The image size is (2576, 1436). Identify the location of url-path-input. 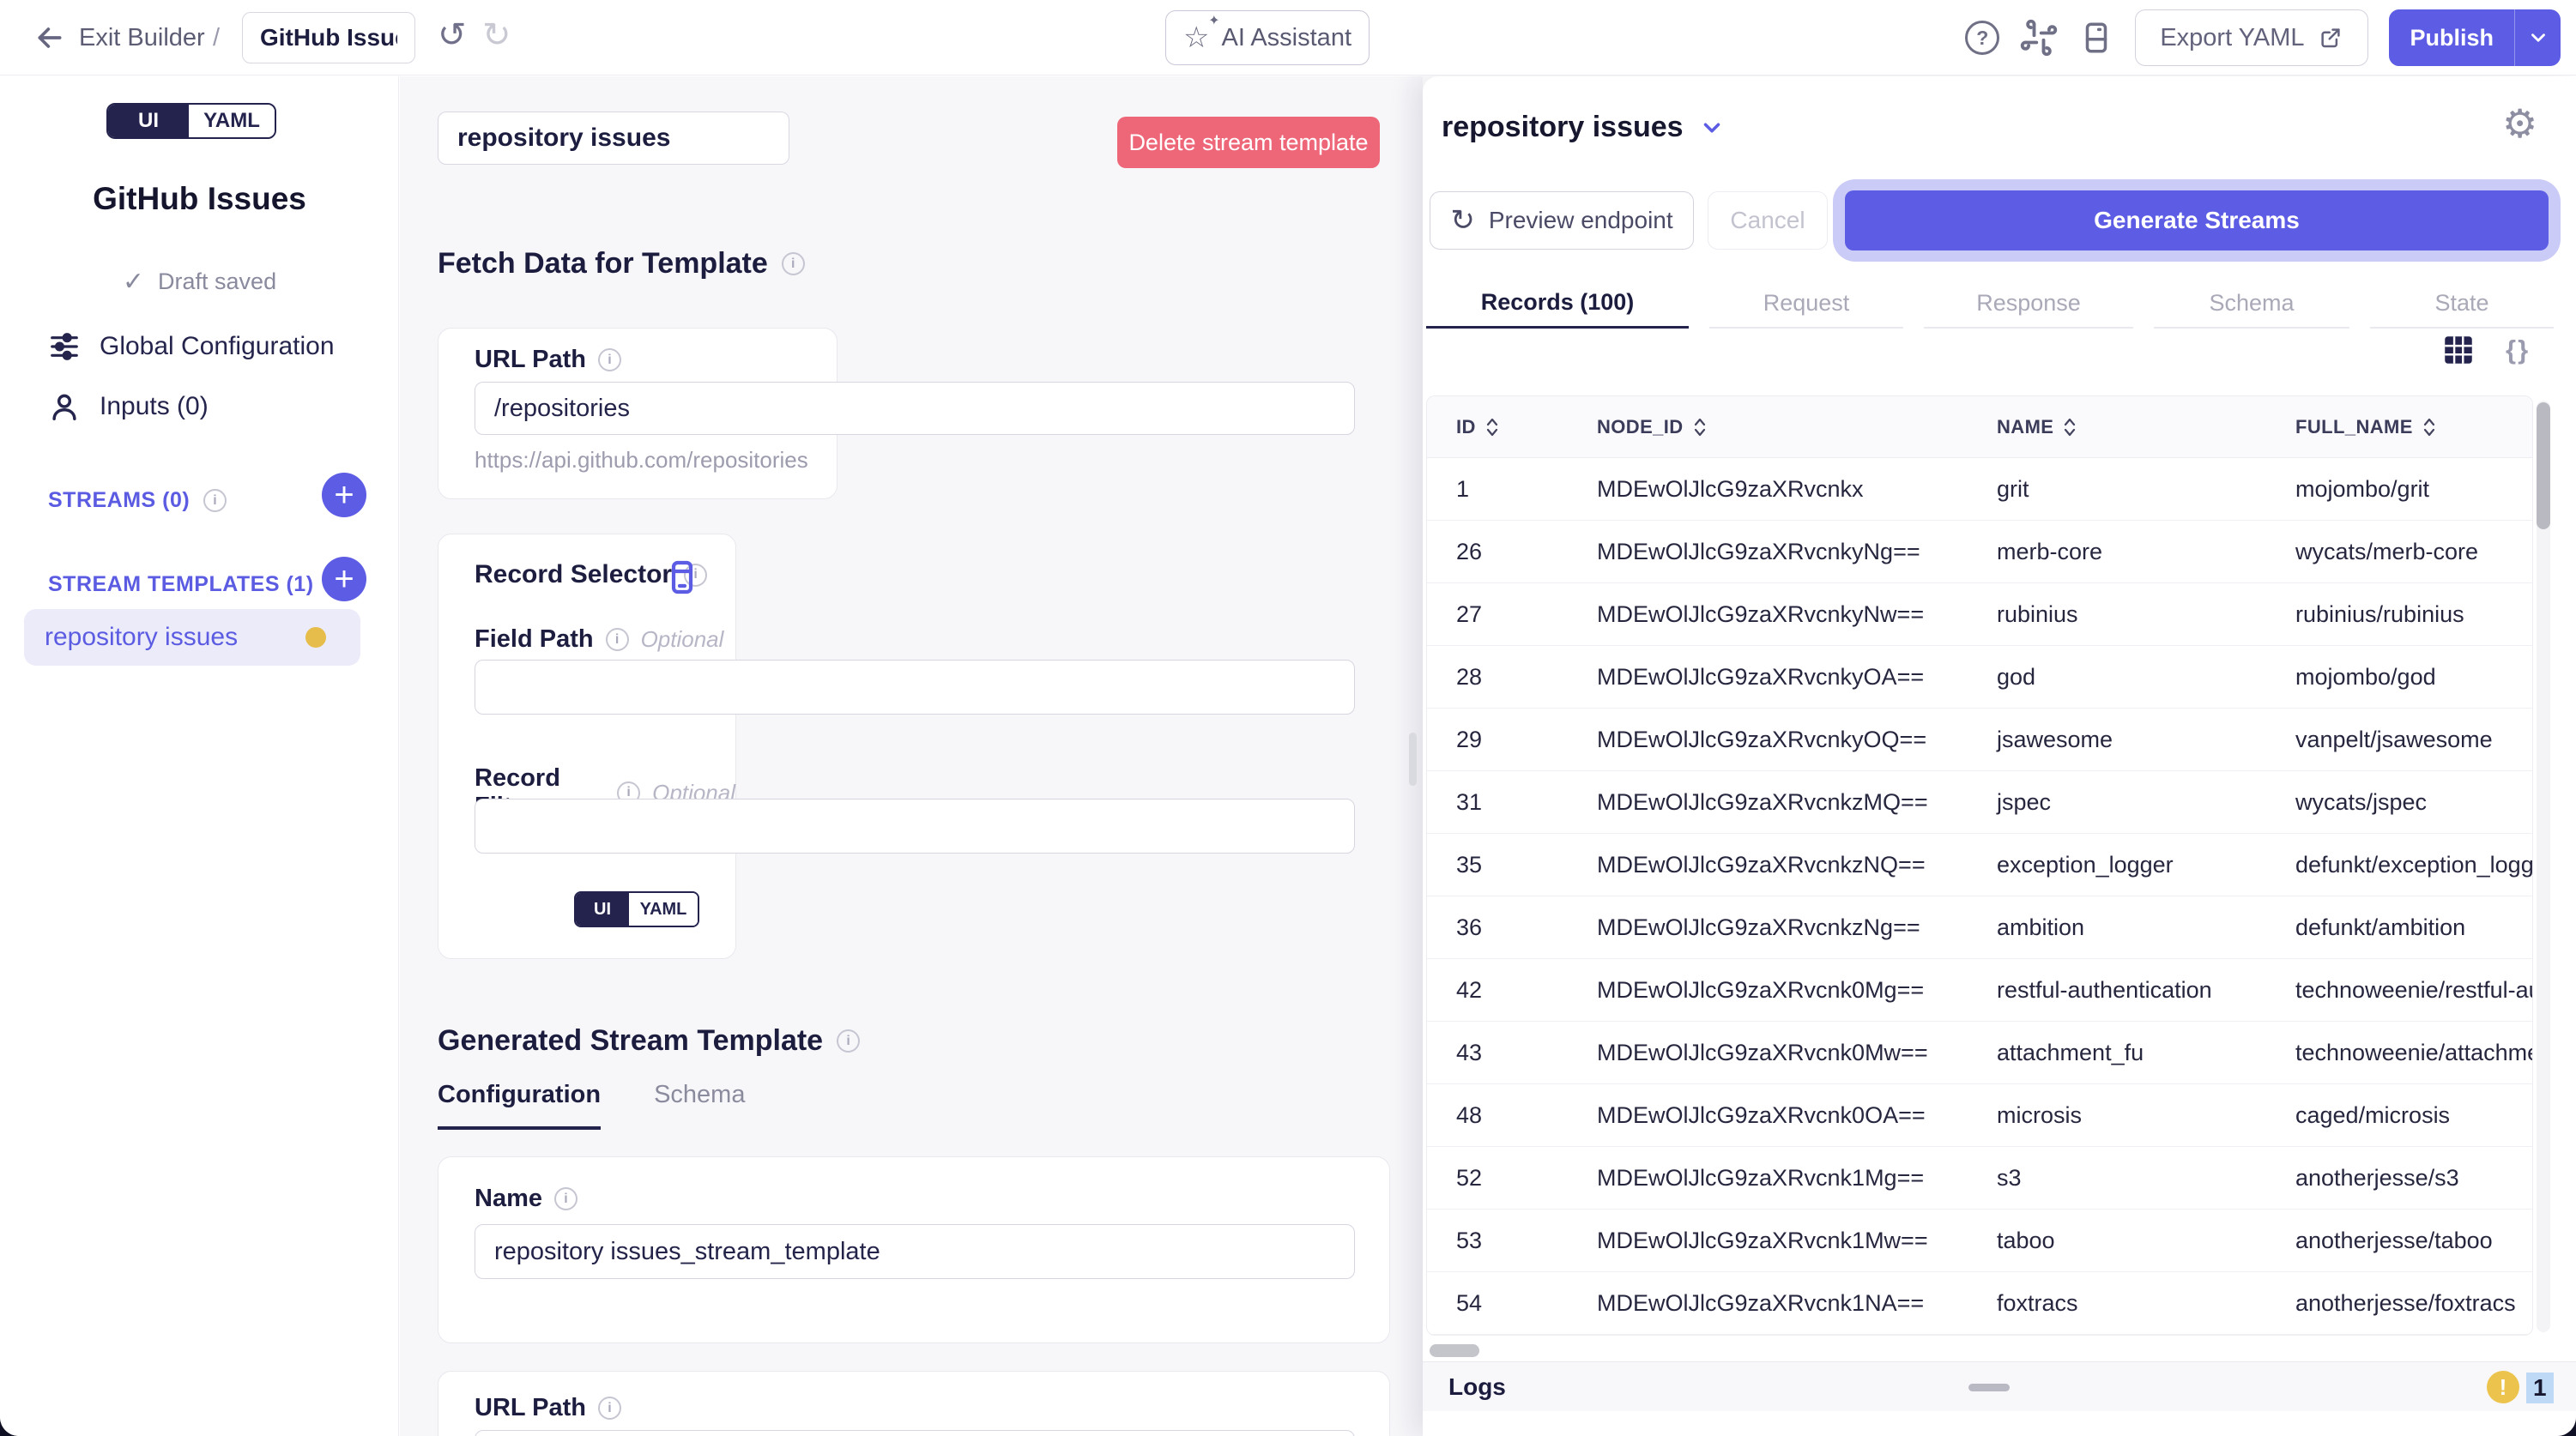
(915, 408).